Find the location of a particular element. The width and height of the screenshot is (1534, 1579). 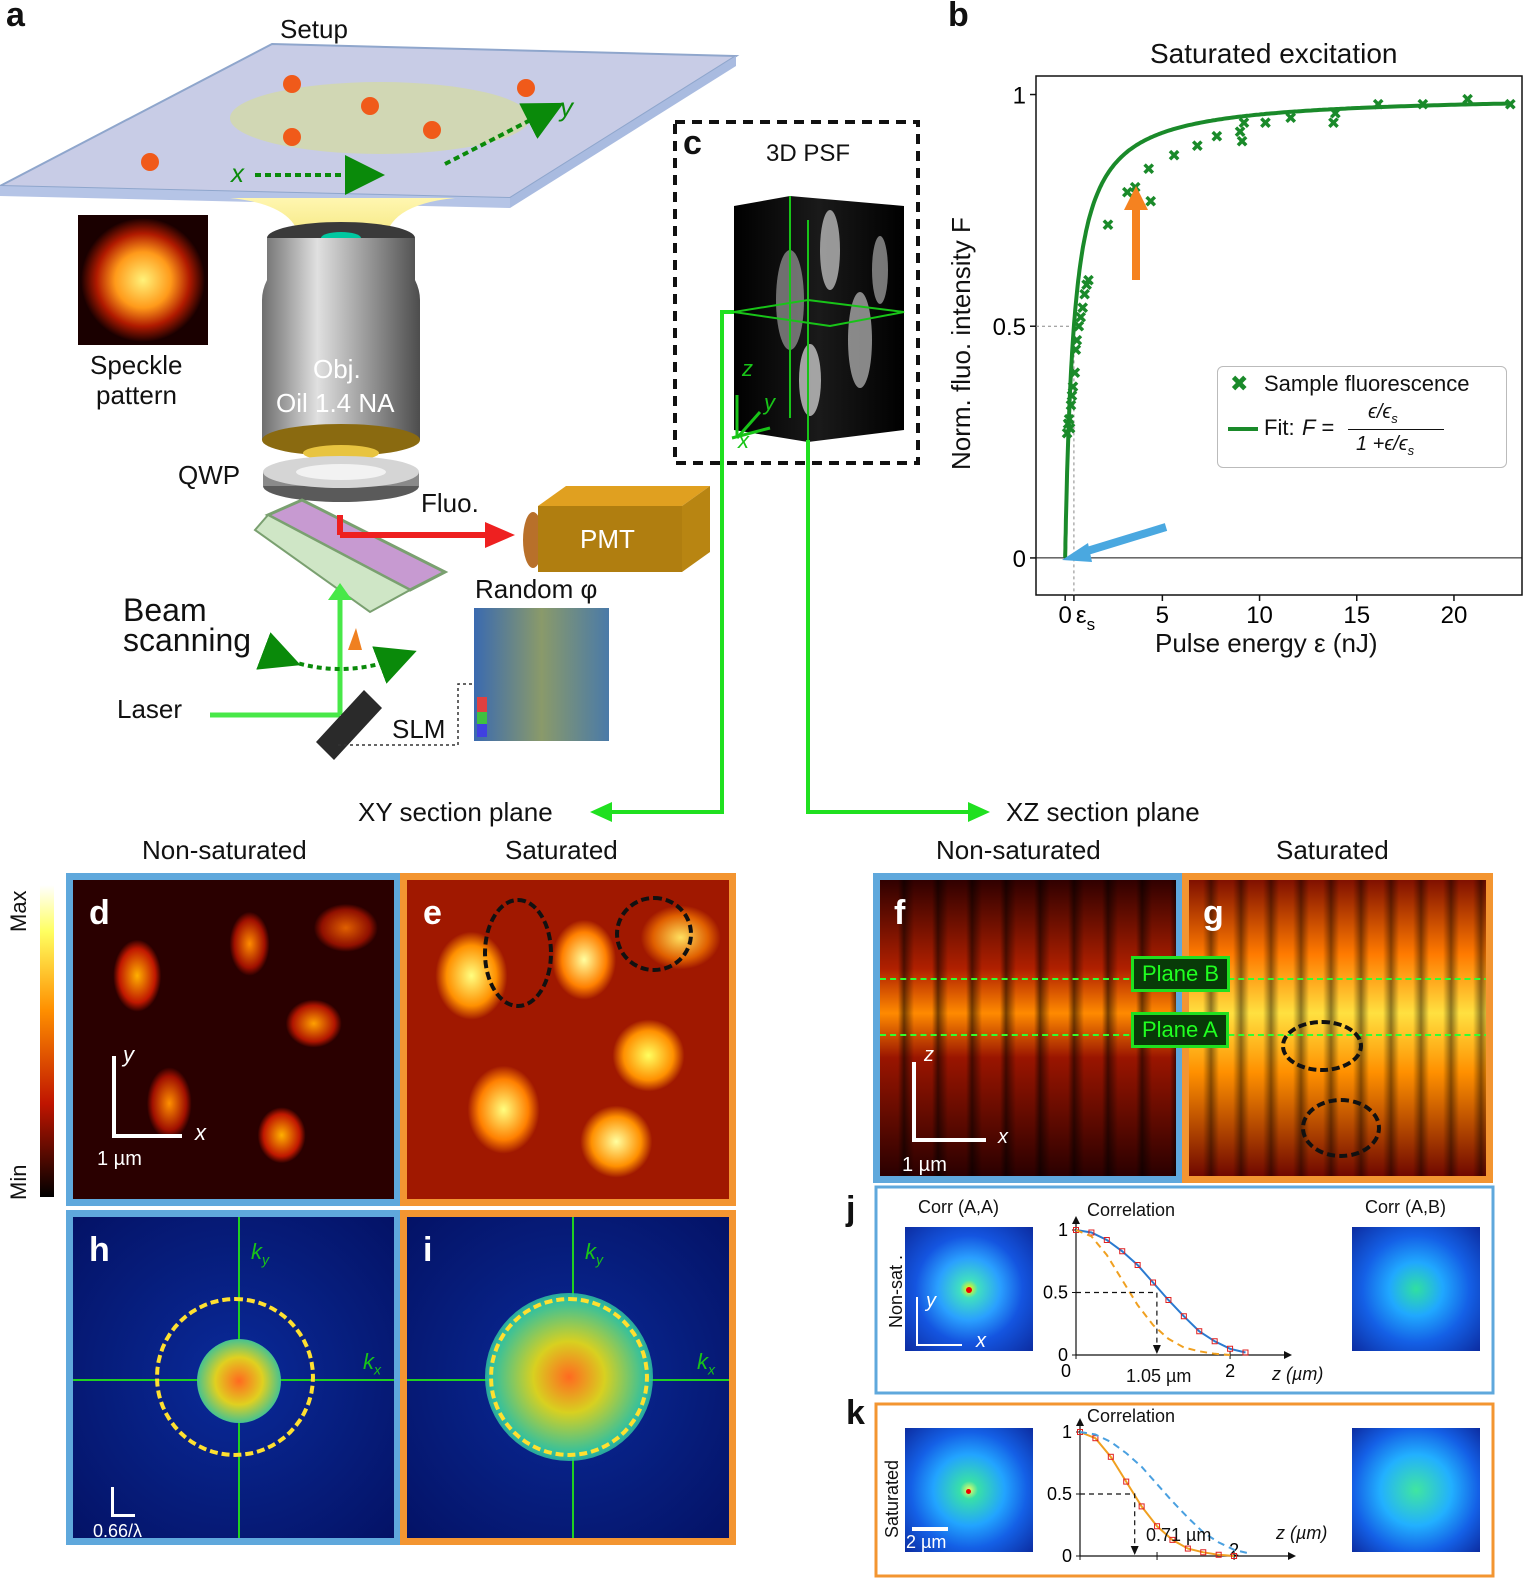

objective-label-line1: Obj. is located at coordinates (337, 369).